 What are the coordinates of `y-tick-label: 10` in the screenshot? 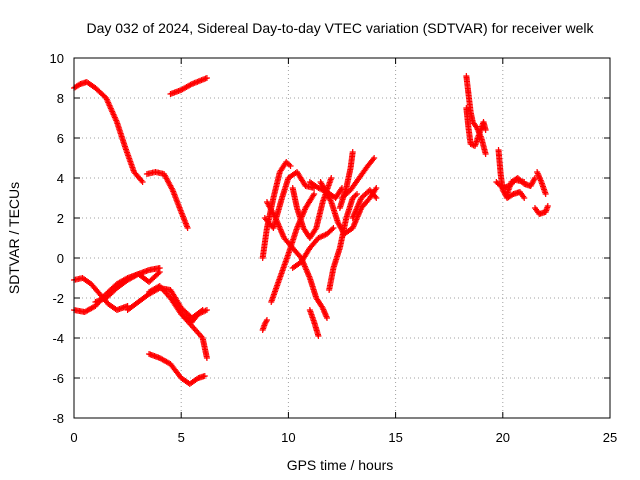 It's located at (57, 58).